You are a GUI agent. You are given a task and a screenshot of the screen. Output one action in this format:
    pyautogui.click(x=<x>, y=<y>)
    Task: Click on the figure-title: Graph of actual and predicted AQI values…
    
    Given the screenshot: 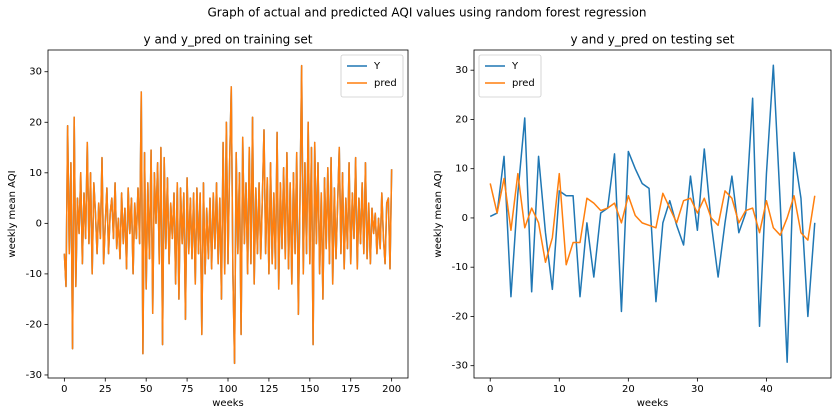 What is the action you would take?
    pyautogui.click(x=426, y=13)
    